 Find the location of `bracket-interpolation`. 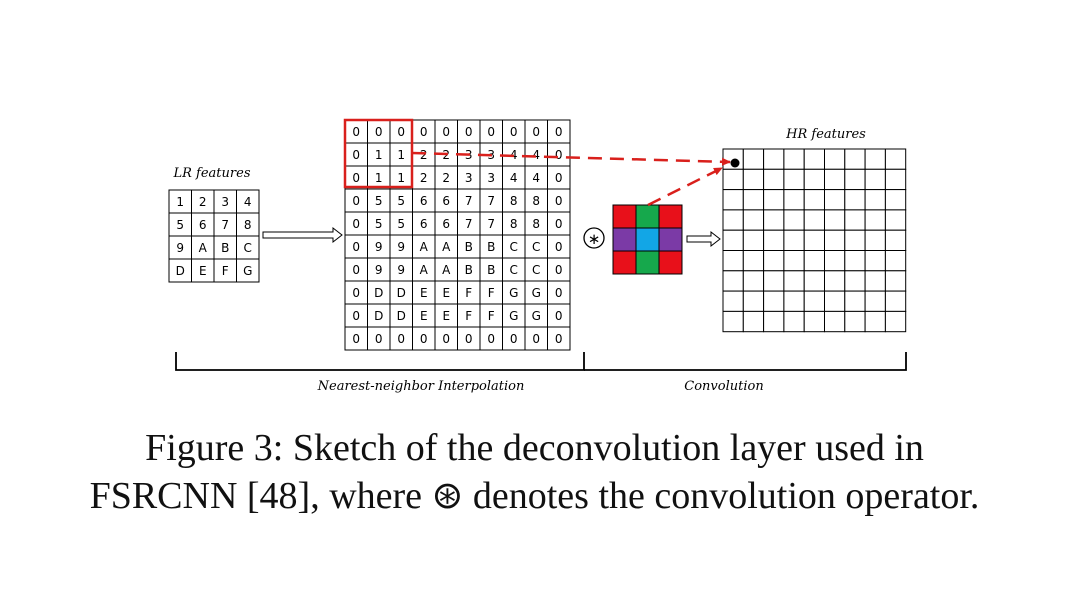

bracket-interpolation is located at coordinates (380, 361).